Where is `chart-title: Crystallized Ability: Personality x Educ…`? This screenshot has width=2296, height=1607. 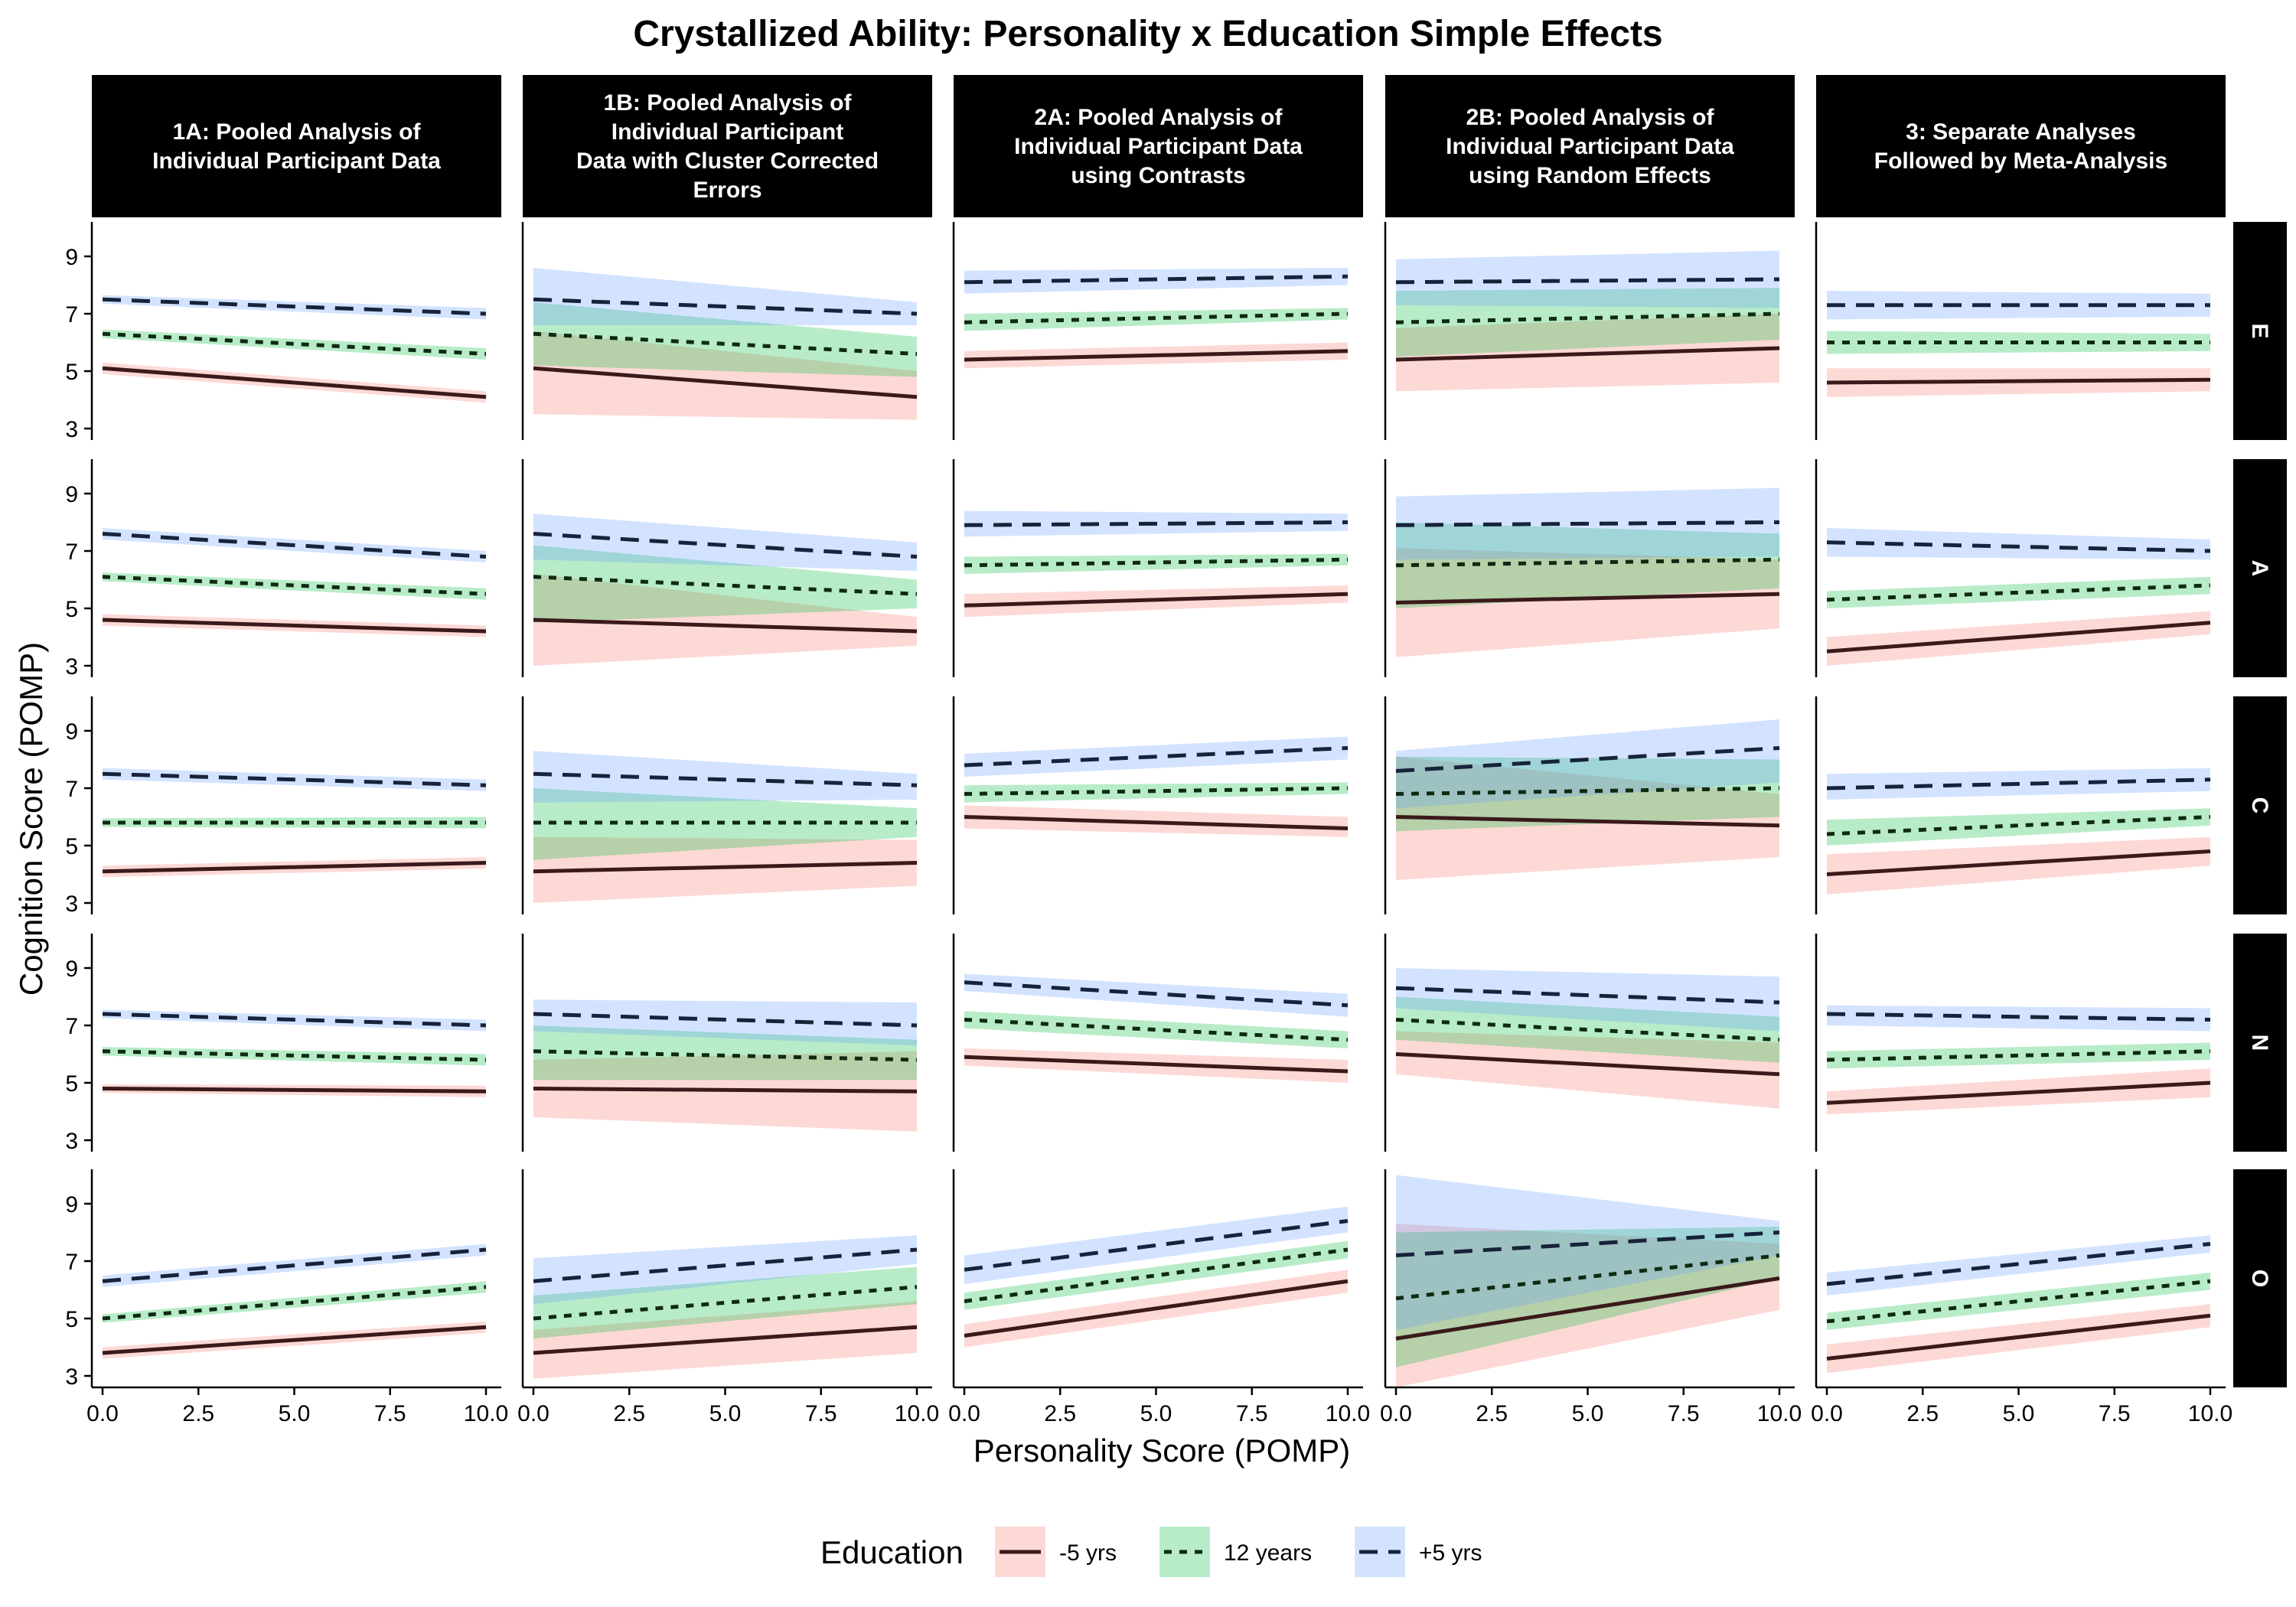
chart-title: Crystallized Ability: Personality x Educ… is located at coordinates (1147, 34).